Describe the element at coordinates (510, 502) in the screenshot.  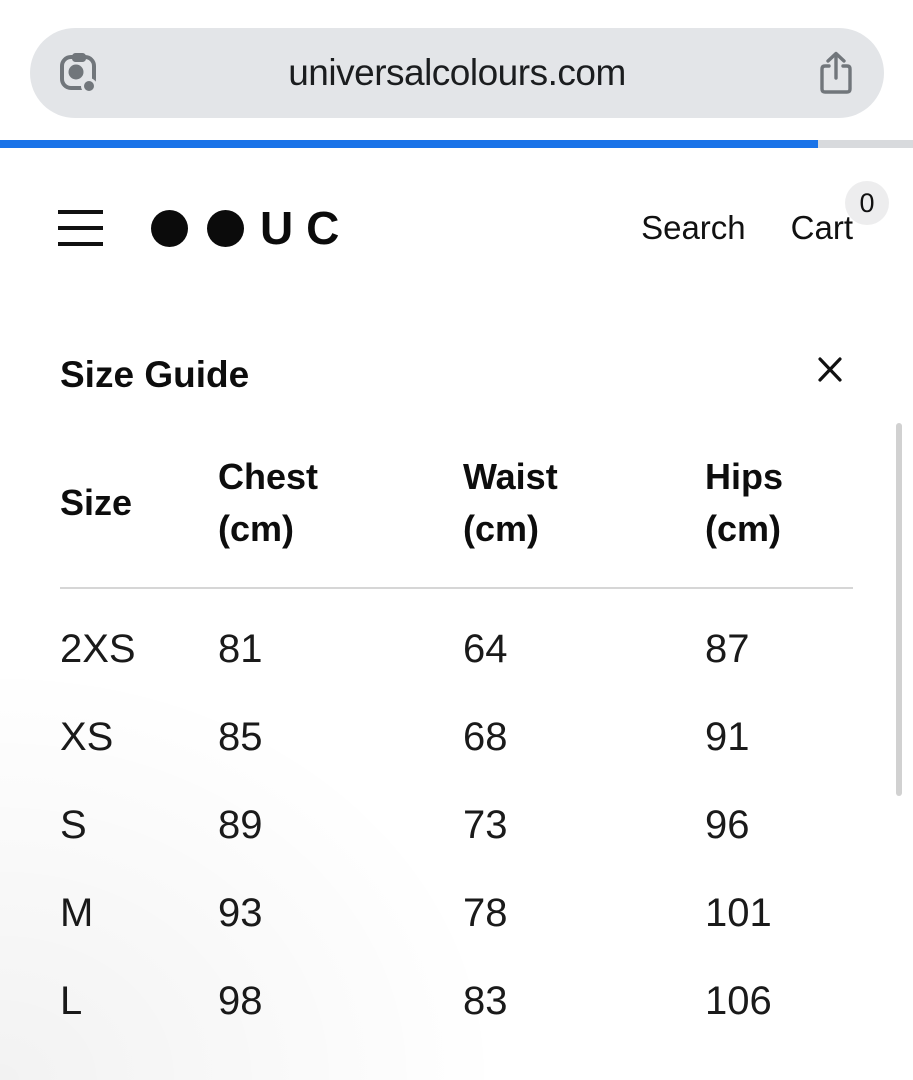
I see `column-header-waist: Waist (cm)` at that location.